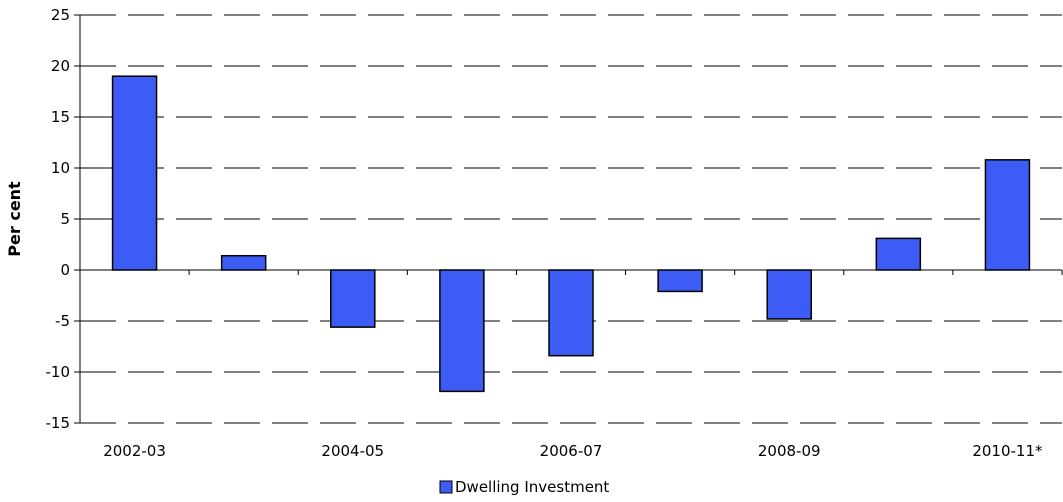  Describe the element at coordinates (789, 451) in the screenshot. I see `x-tick-label: 2008-09` at that location.